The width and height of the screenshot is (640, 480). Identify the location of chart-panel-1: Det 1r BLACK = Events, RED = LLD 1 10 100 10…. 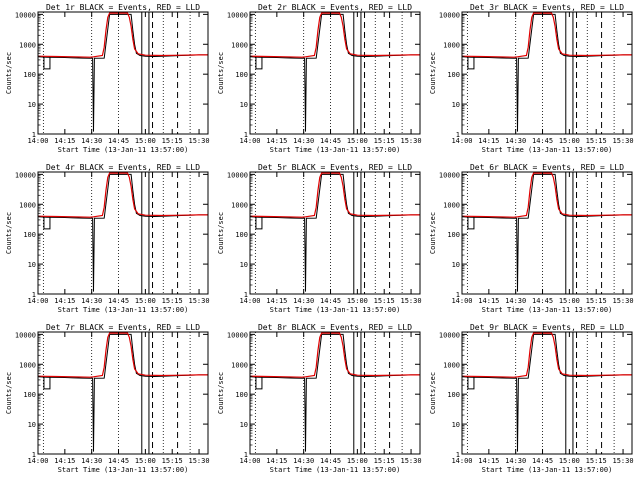
(107, 78).